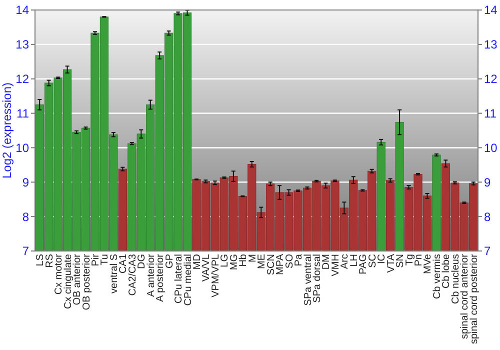 The height and width of the screenshot is (350, 500). Describe the element at coordinates (326, 262) in the screenshot. I see `x-tick-label: DM` at that location.